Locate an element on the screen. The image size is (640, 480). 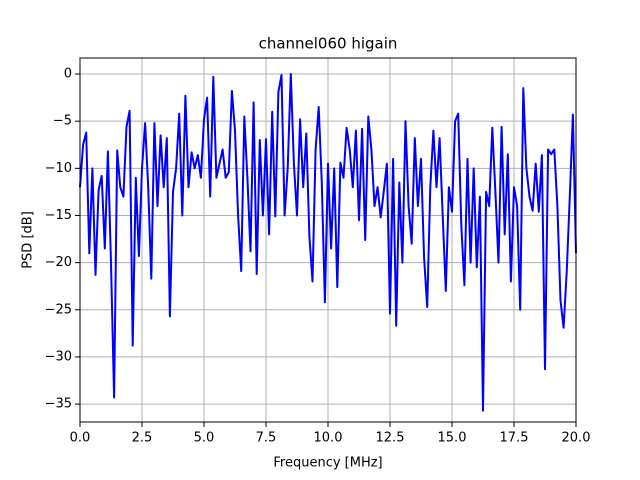
x-tick-label: 5.0 is located at coordinates (204, 438).